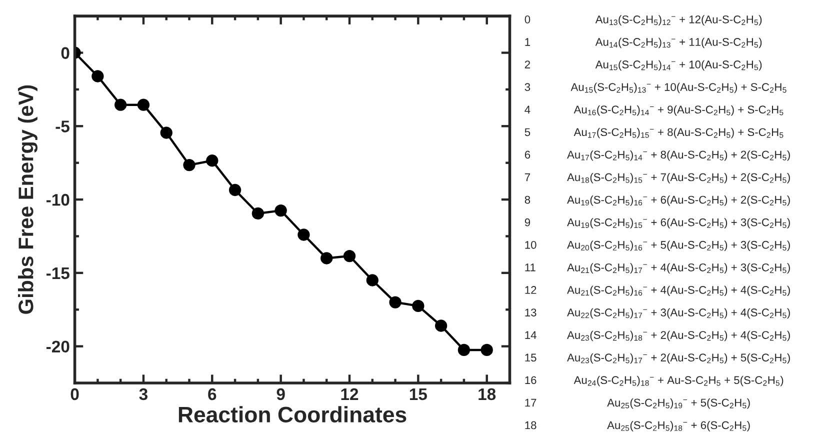 The height and width of the screenshot is (434, 813). What do you see at coordinates (143, 394) in the screenshot?
I see `x-tick-label: 3` at bounding box center [143, 394].